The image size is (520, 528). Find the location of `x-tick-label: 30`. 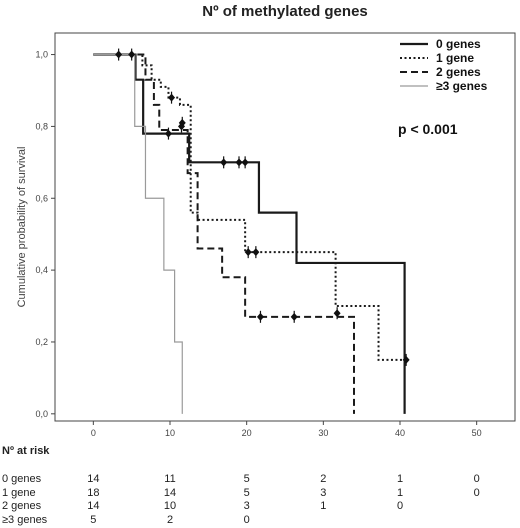

x-tick-label: 30 is located at coordinates (323, 433).